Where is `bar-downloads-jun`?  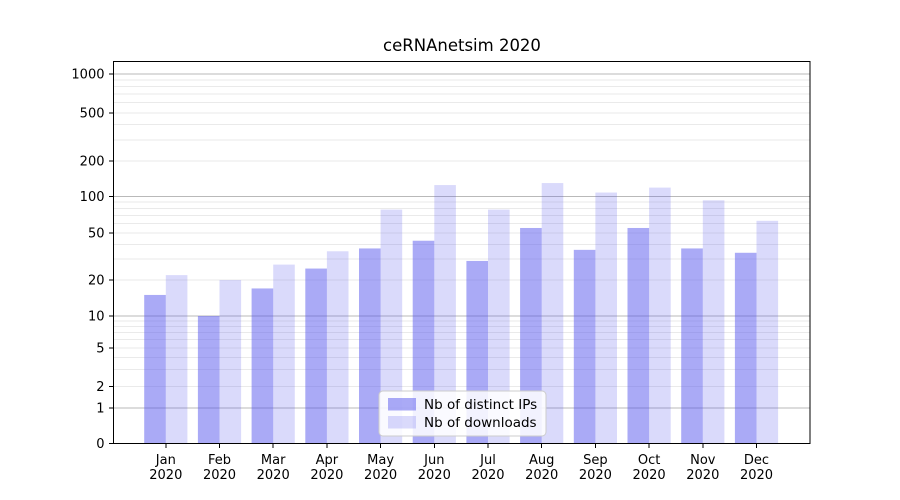
bar-downloads-jun is located at coordinates (445, 314).